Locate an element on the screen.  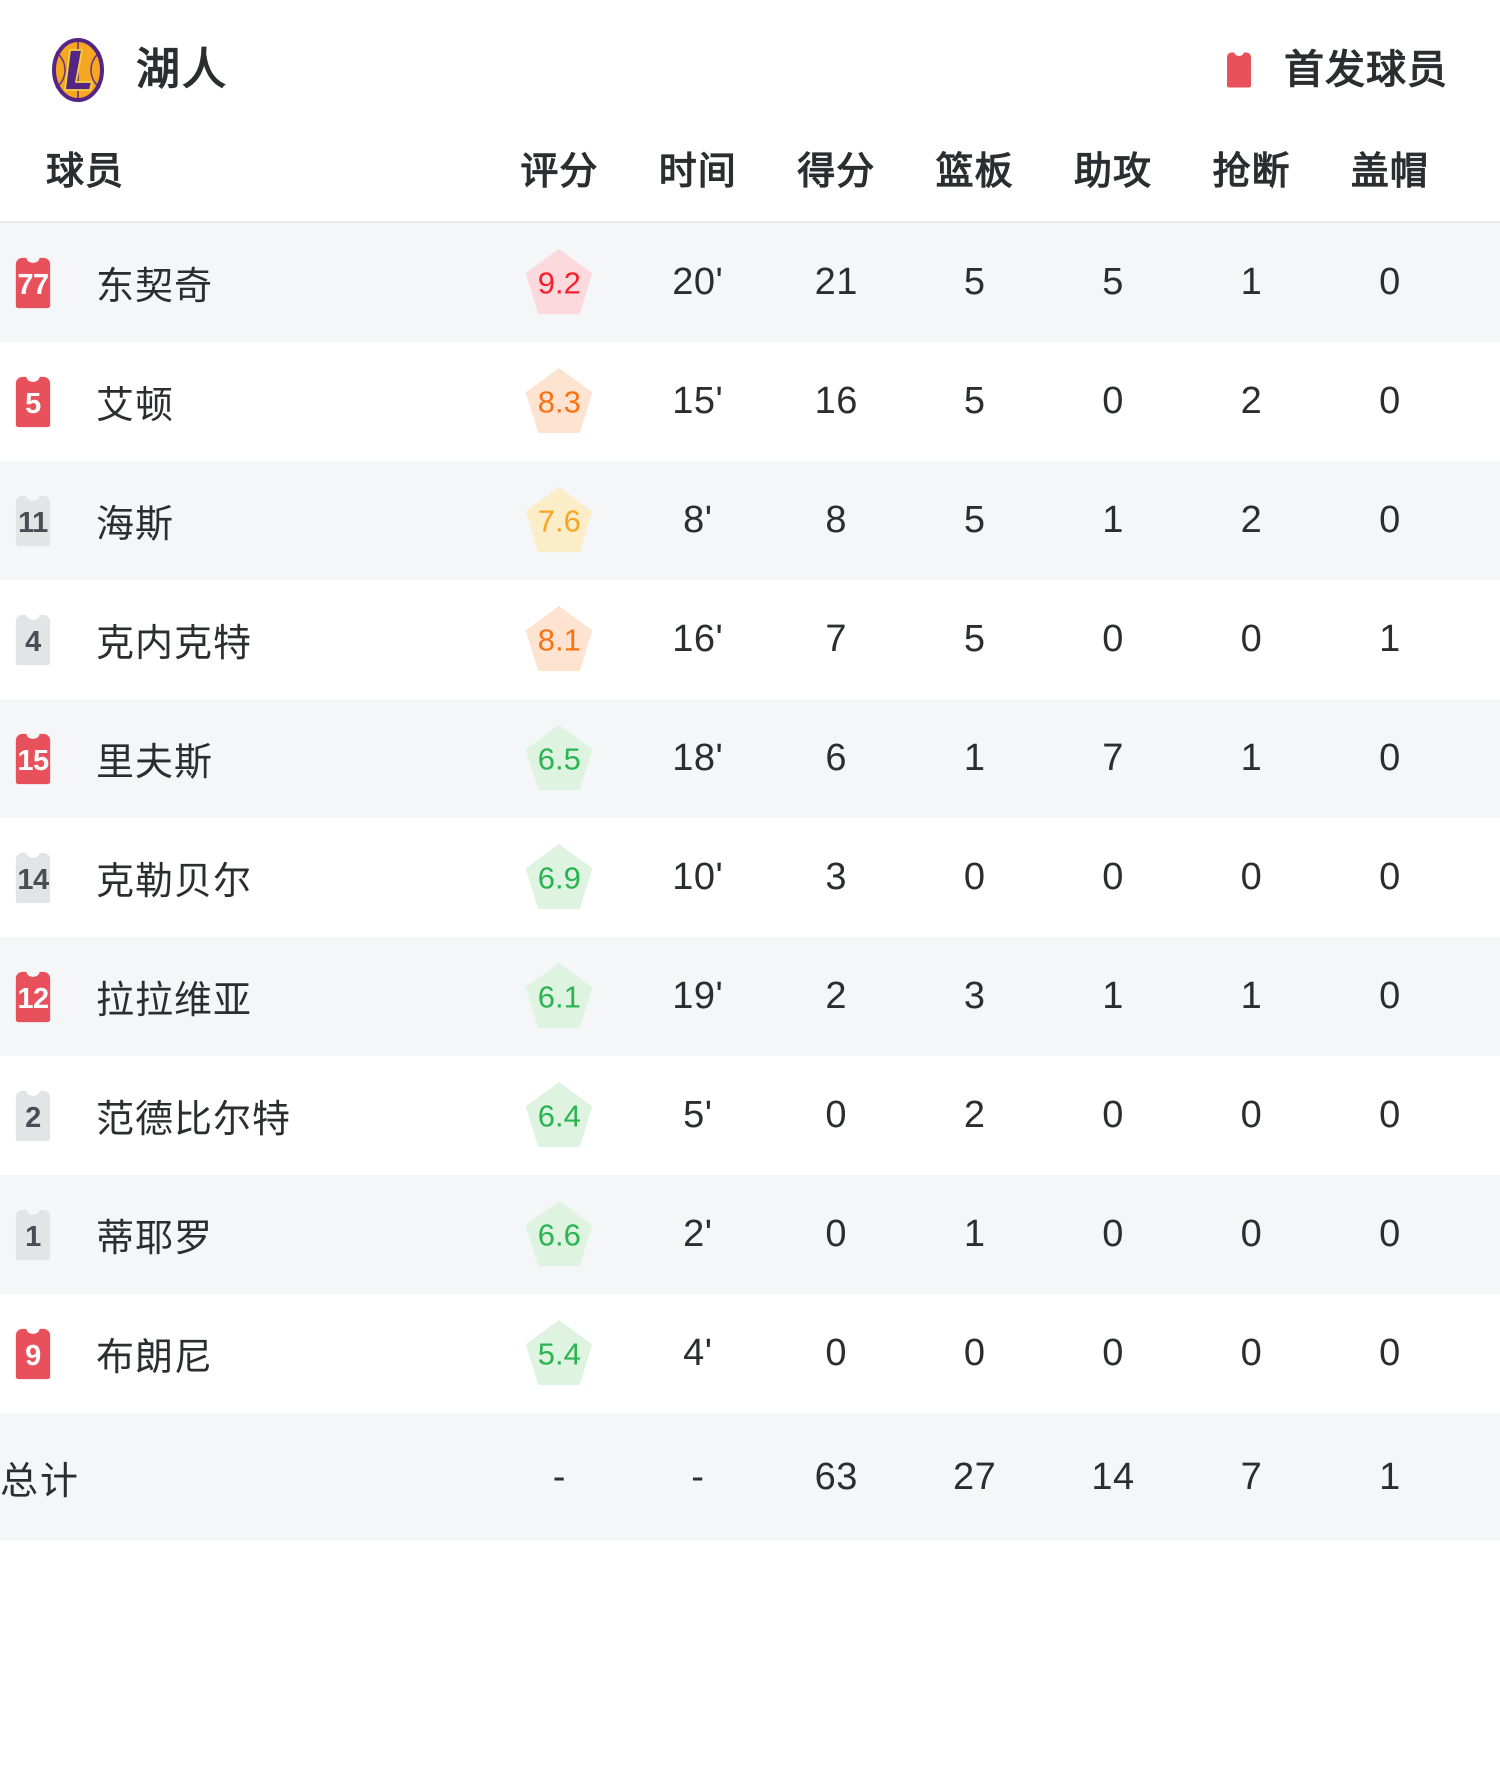
player: 77 东契奇 is located at coordinates (245, 283).